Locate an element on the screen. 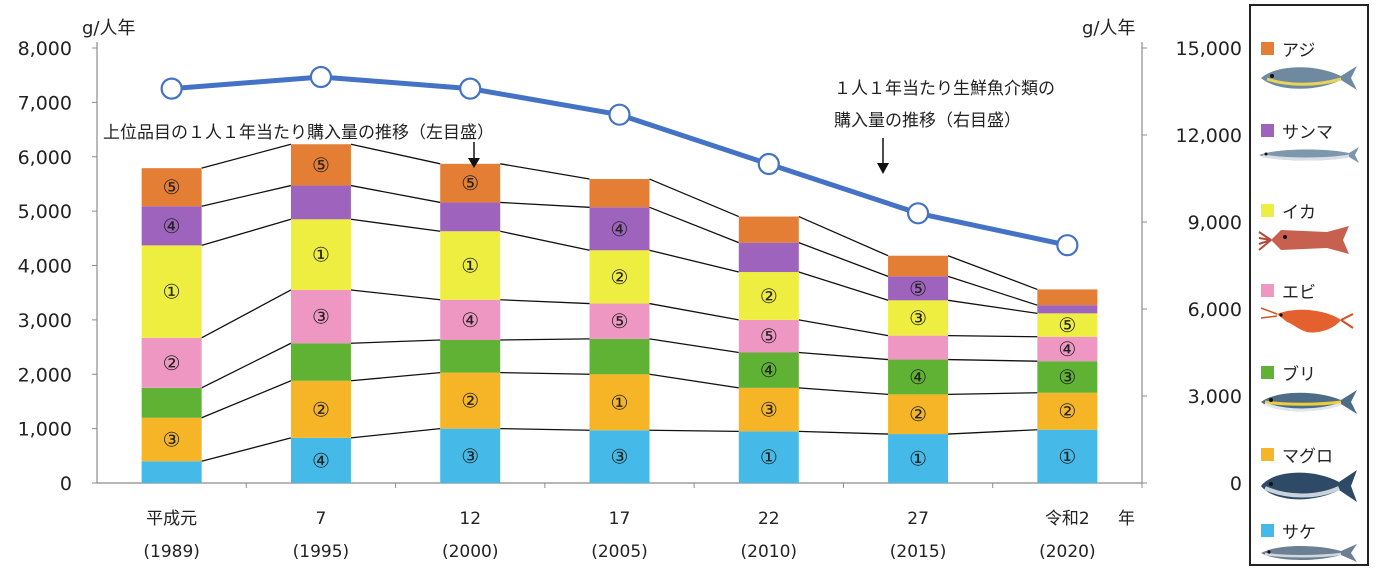 The width and height of the screenshot is (1379, 576). x-axis-year-label: (1989) is located at coordinates (171, 552).